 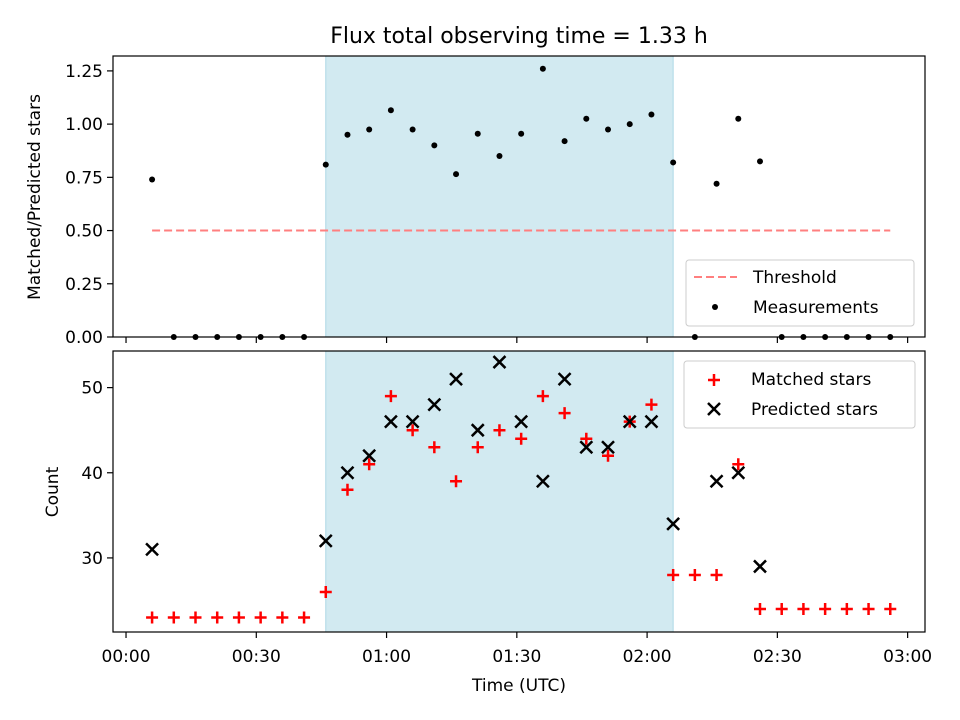 I want to click on x-tick-label: 03:00, so click(x=907, y=657).